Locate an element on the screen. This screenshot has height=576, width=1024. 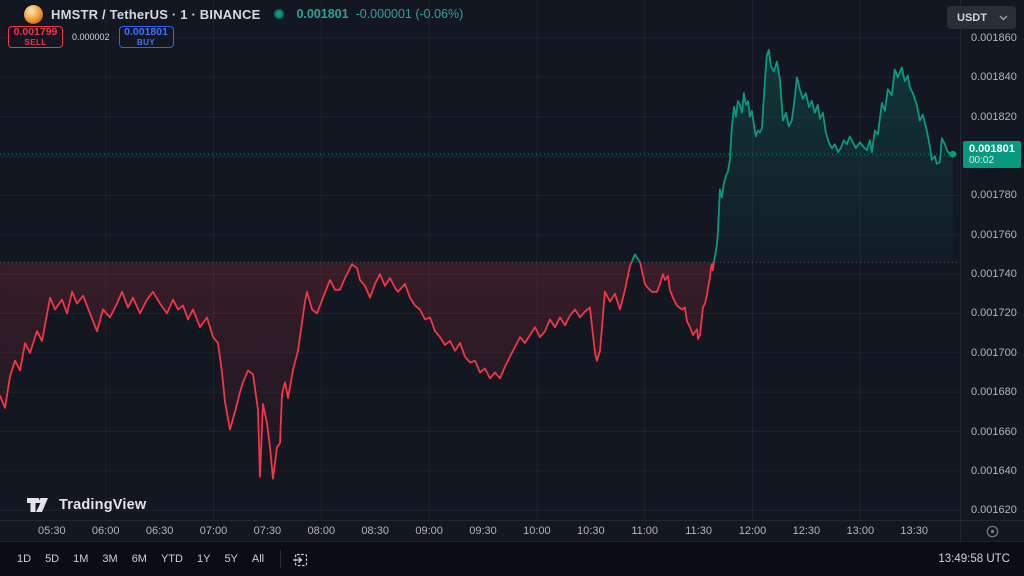
sell-label: SELL is located at coordinates (35, 42).